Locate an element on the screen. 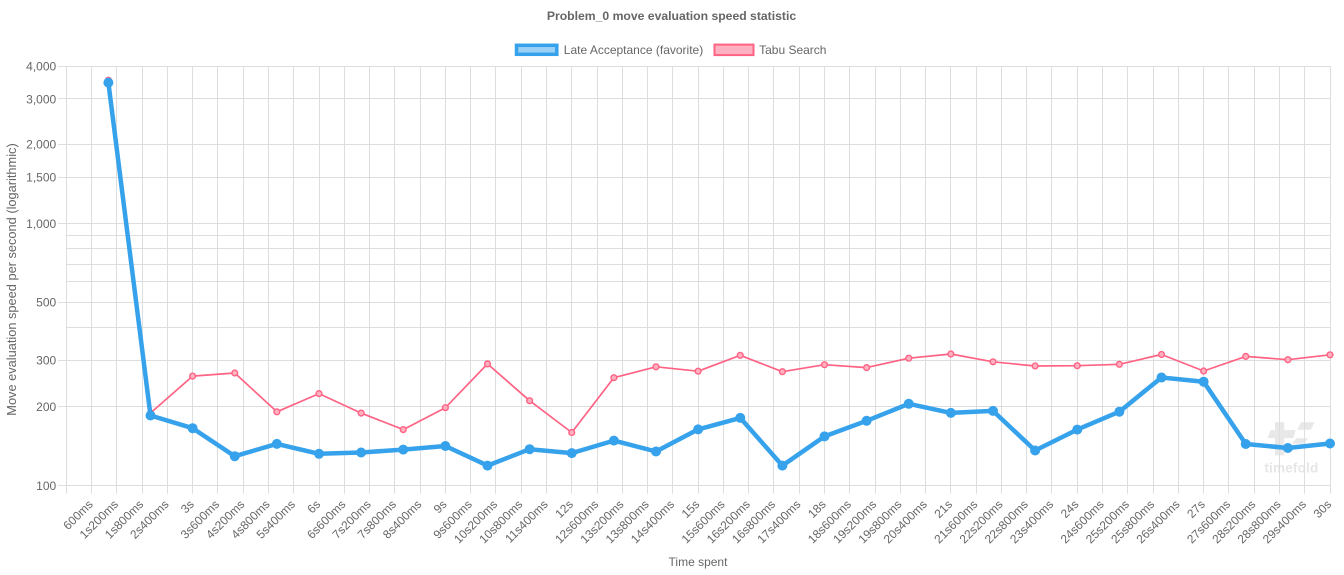 This screenshot has height=575, width=1344. svg-text: 1,000 is located at coordinates (41, 224).